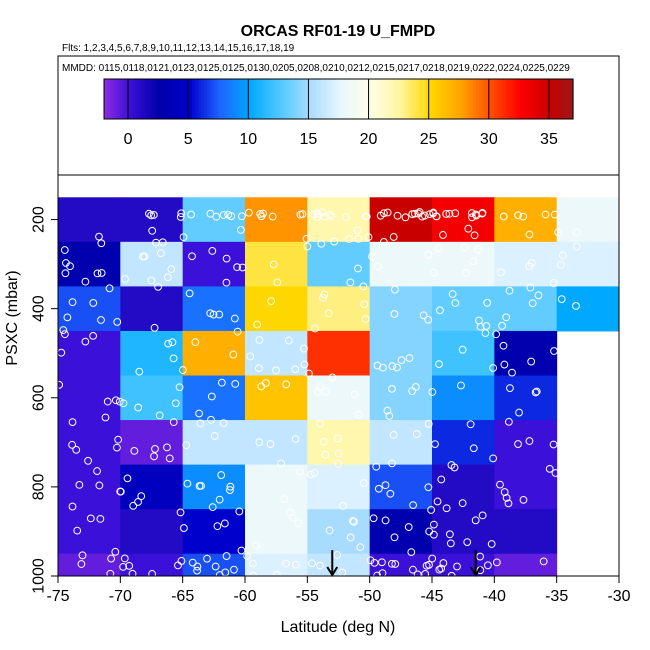 Image resolution: width=650 pixels, height=650 pixels. Describe the element at coordinates (307, 596) in the screenshot. I see `x-tick-label: -55` at that location.